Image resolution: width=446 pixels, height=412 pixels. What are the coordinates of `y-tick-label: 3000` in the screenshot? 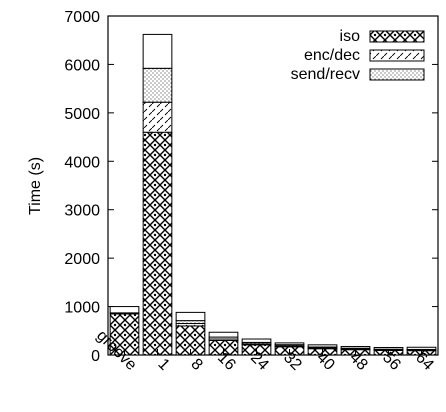 It's located at (82, 211).